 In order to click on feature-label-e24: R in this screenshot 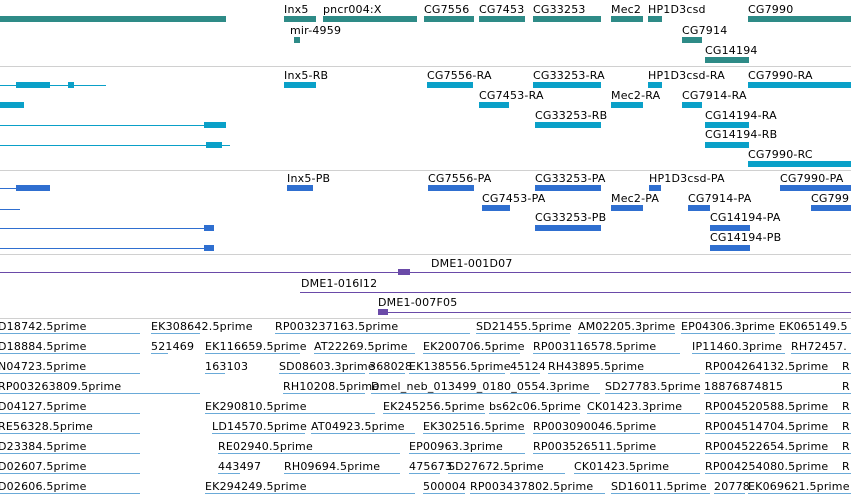, I will do `click(846, 366)`.